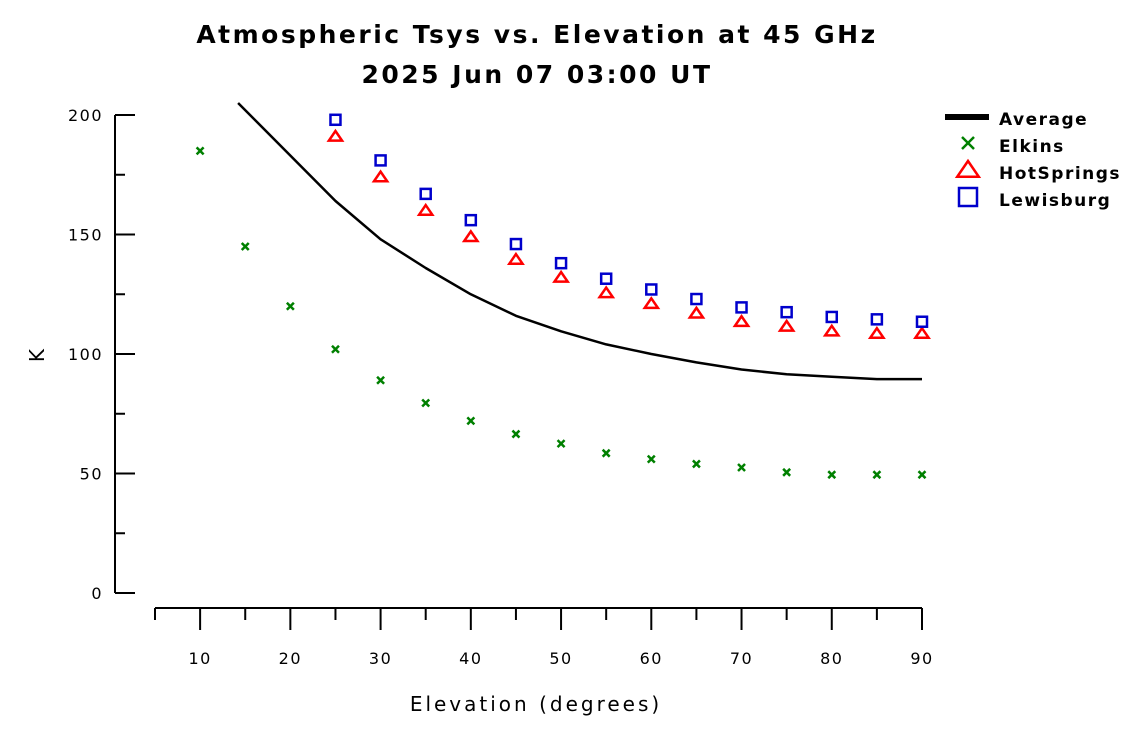 The image size is (1125, 731). What do you see at coordinates (97, 593) in the screenshot?
I see `y-tick-label: 0` at bounding box center [97, 593].